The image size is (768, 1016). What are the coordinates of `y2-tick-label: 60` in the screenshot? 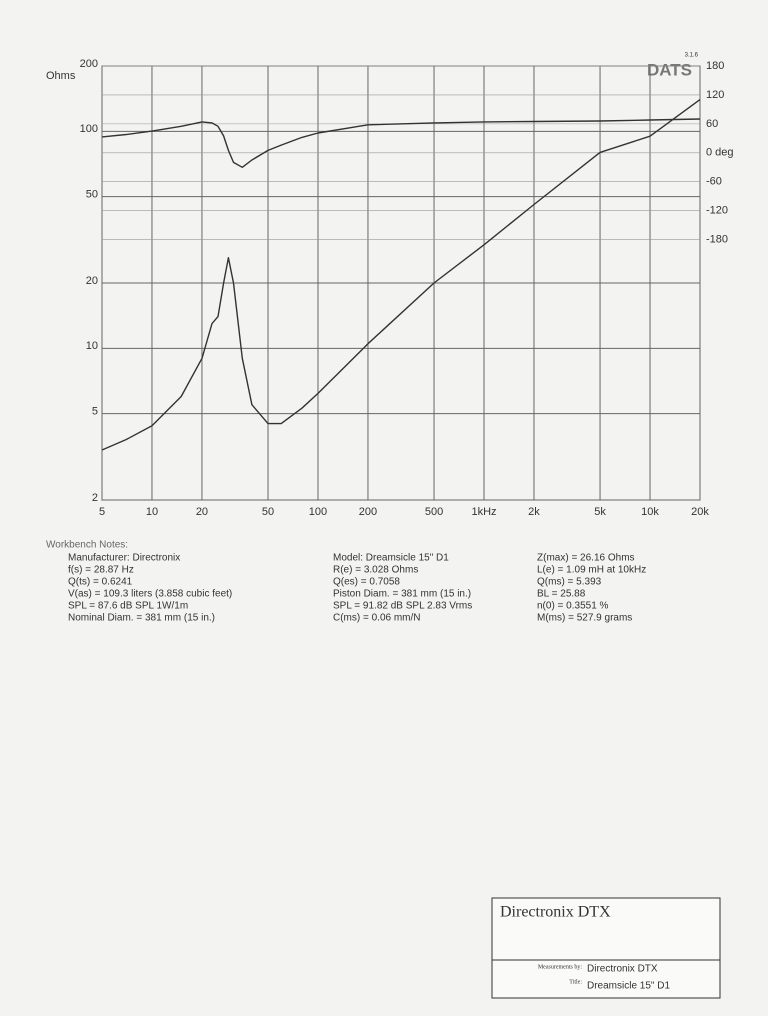 It's located at (712, 124).